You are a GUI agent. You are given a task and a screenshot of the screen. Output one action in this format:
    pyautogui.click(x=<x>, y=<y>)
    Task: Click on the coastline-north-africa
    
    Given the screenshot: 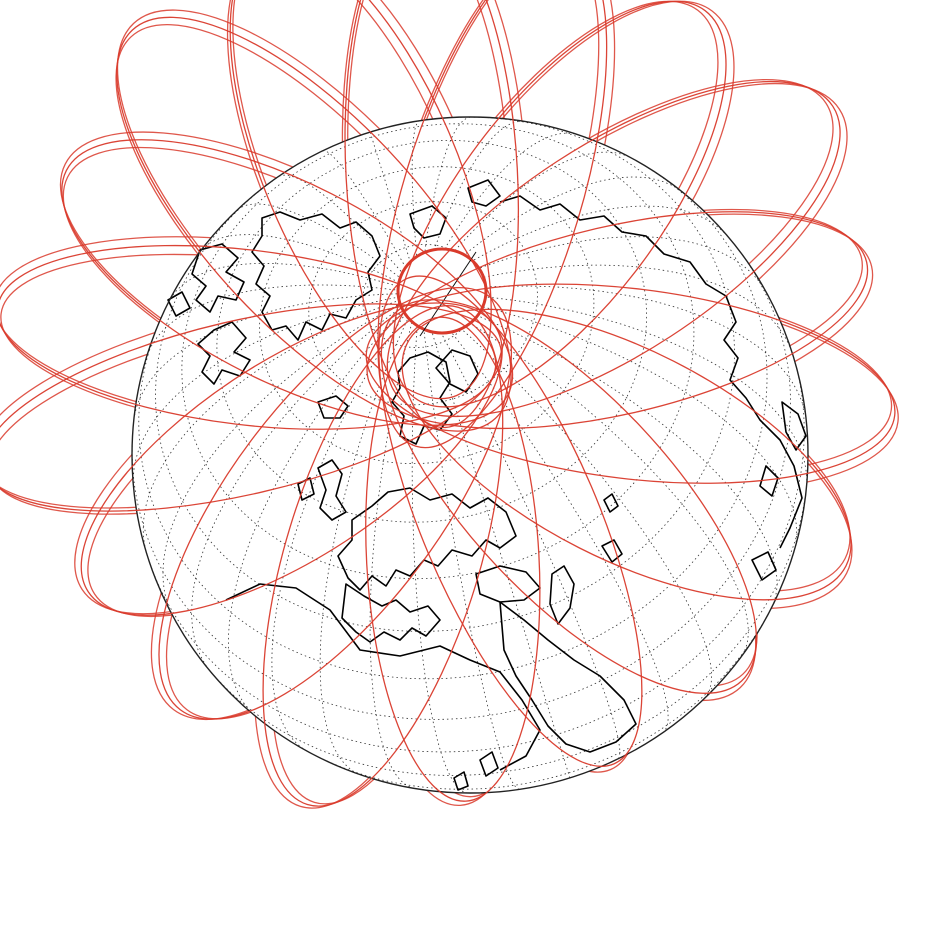 What is the action you would take?
    pyautogui.click(x=383, y=677)
    